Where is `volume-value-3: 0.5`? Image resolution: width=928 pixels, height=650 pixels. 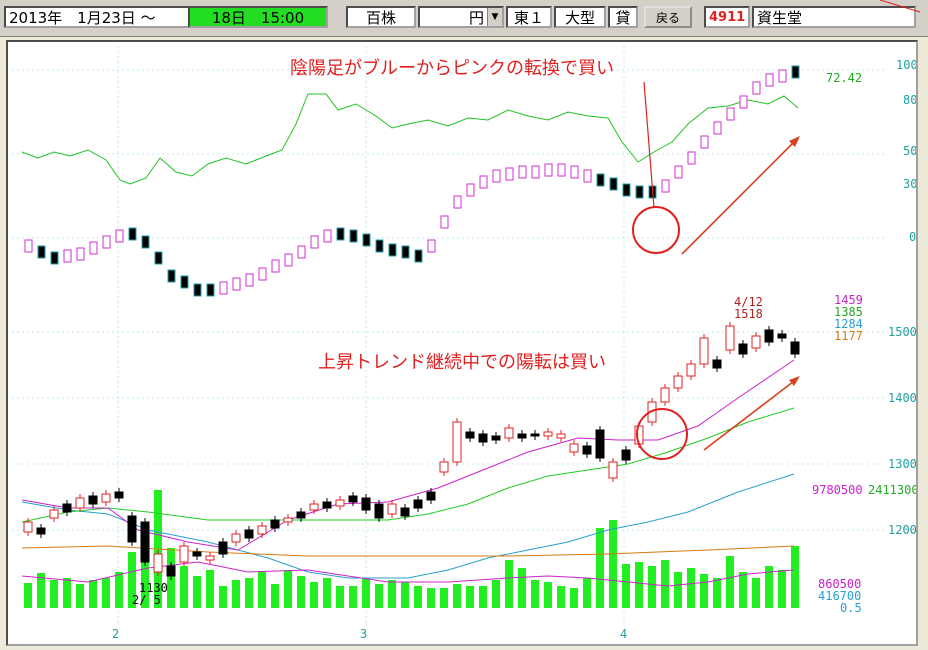
volume-value-3: 0.5 is located at coordinates (851, 608).